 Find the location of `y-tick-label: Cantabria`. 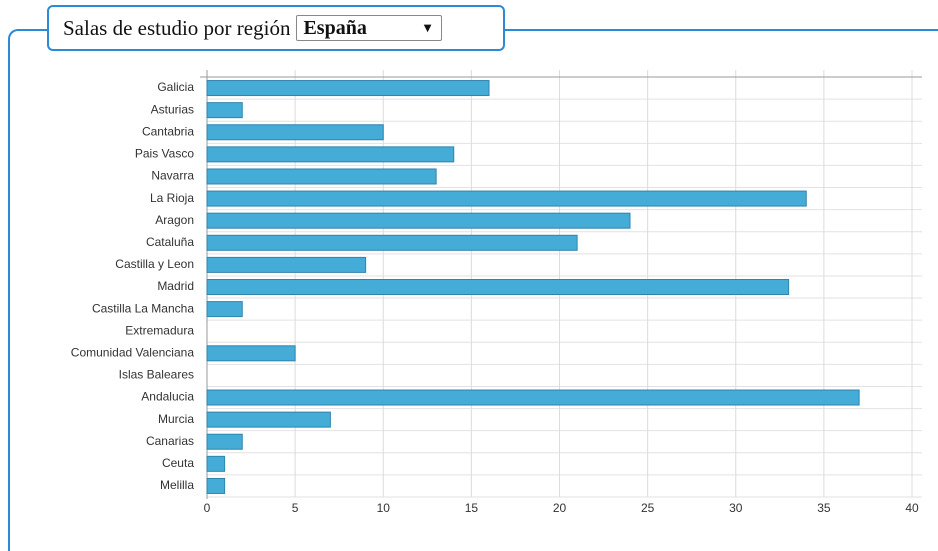

y-tick-label: Cantabria is located at coordinates (168, 131).